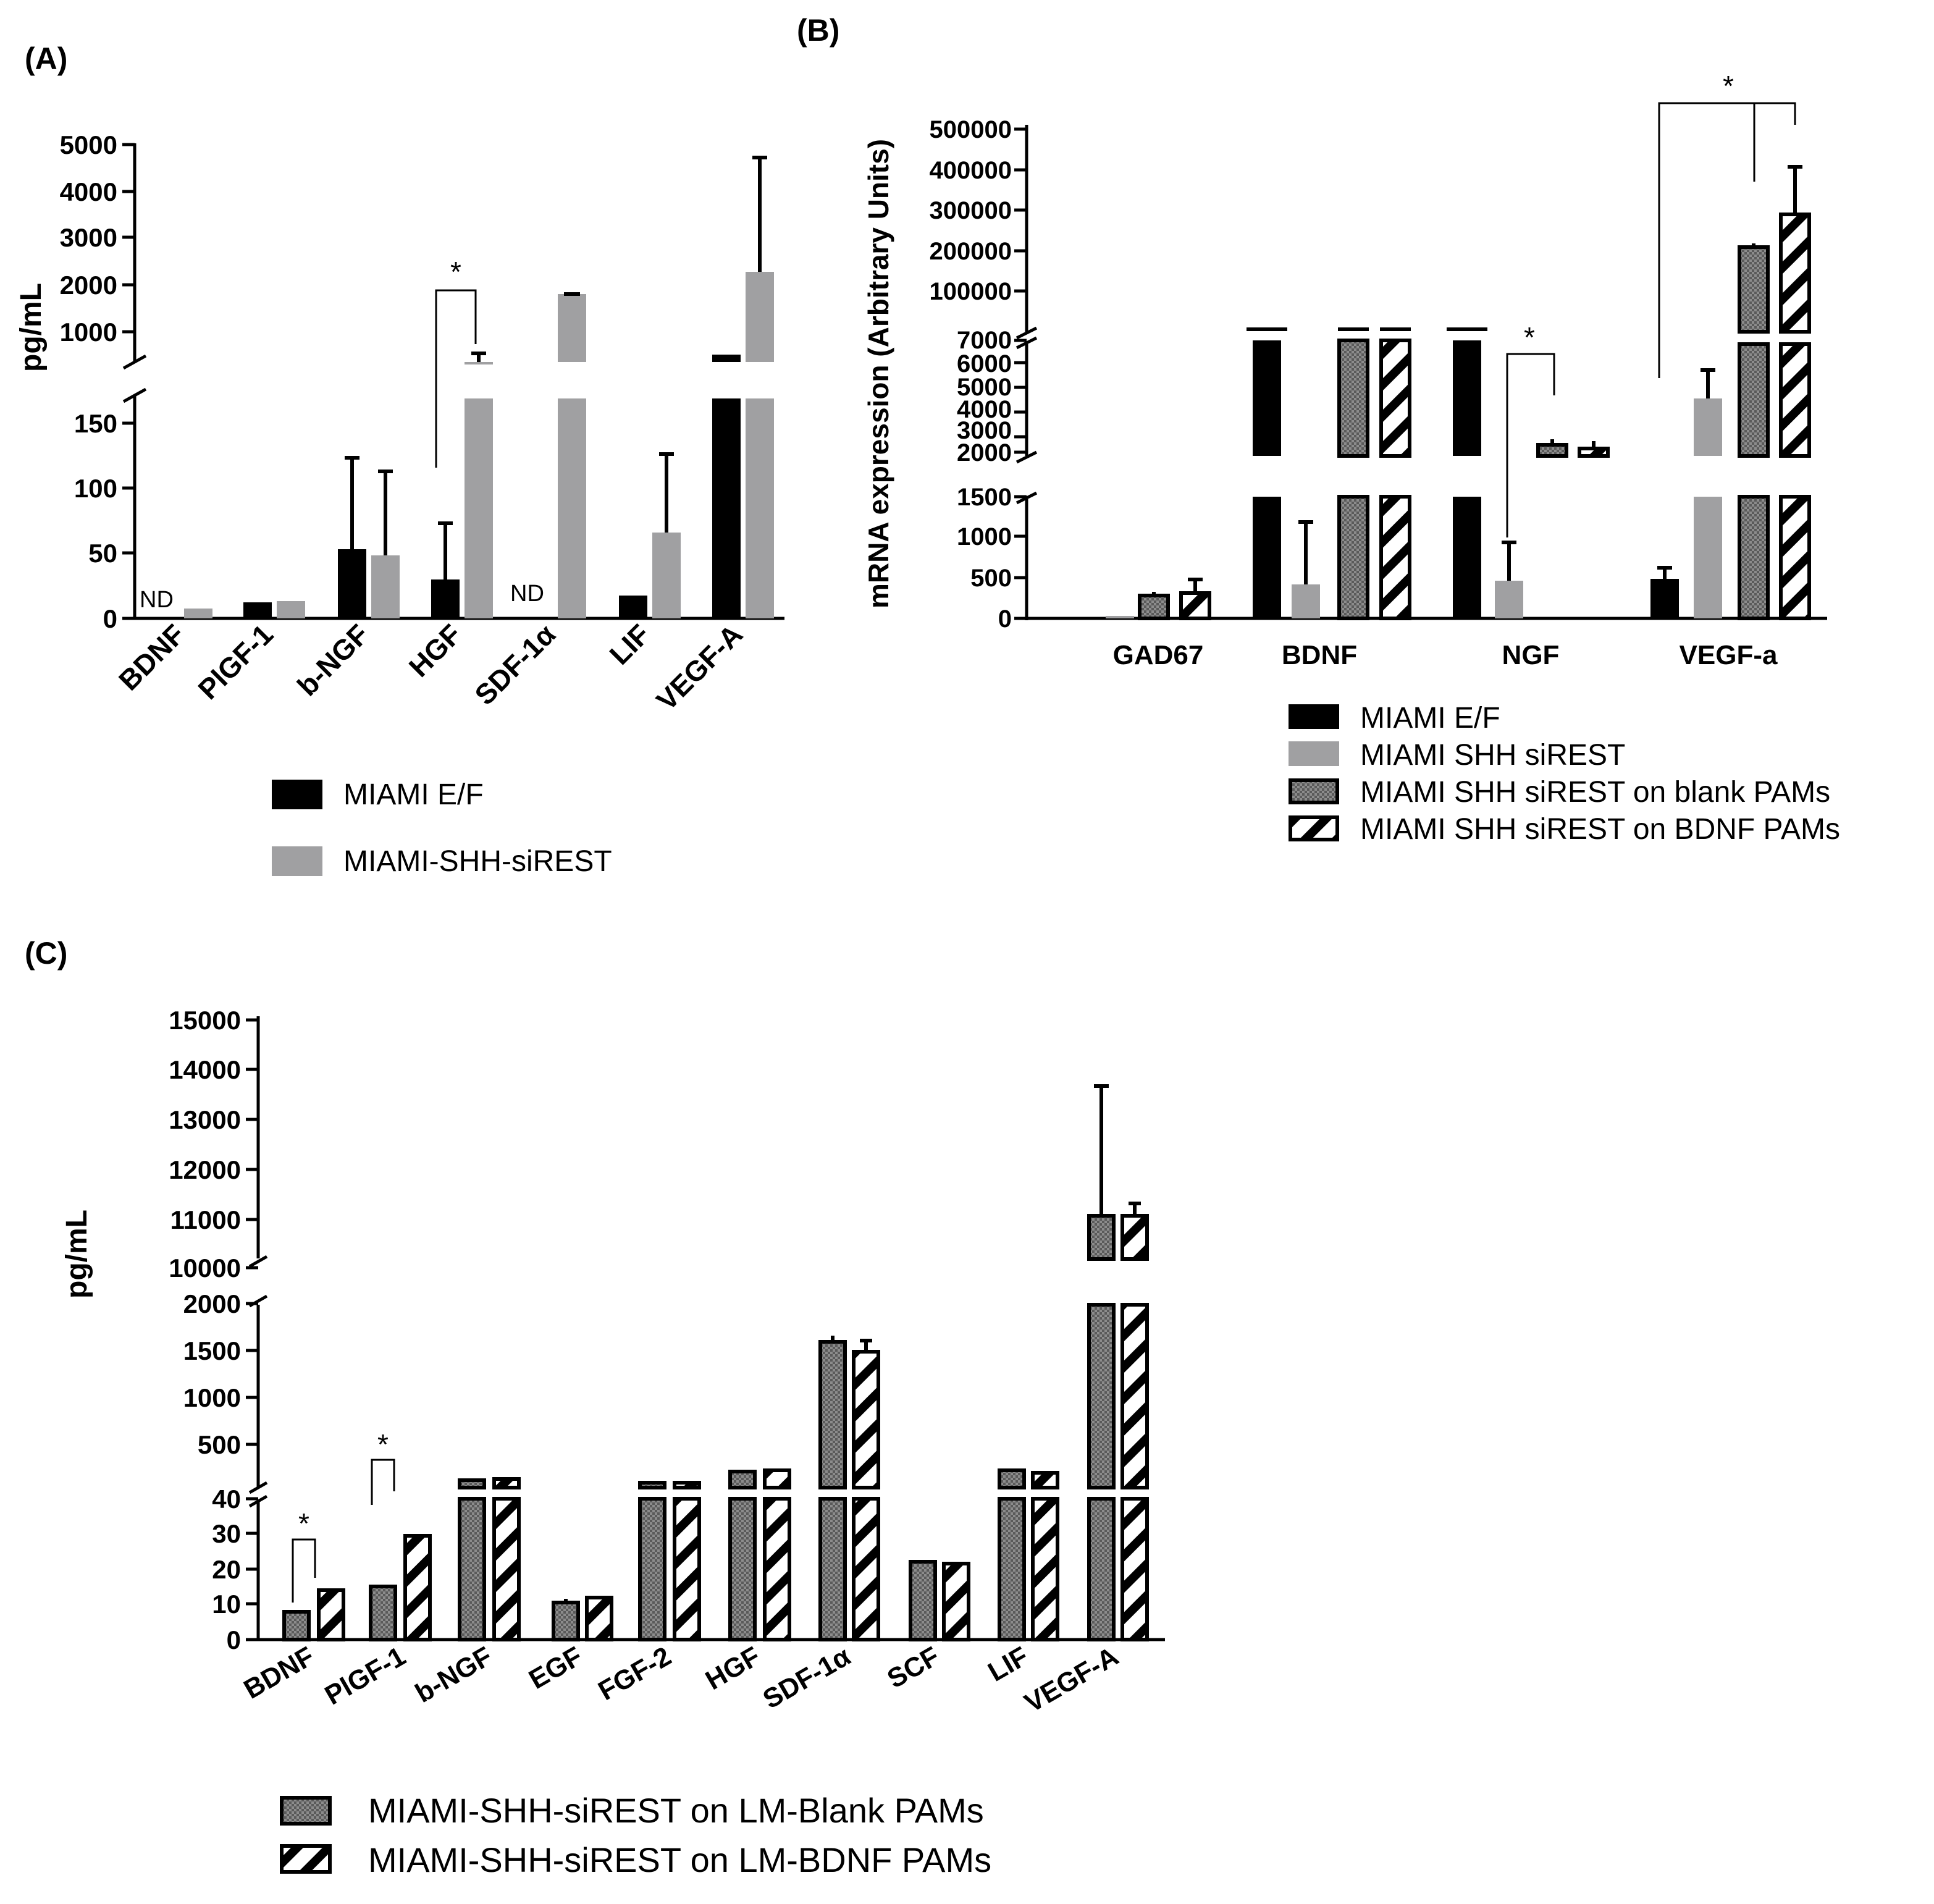  What do you see at coordinates (991, 579) in the screenshot?
I see `panel-b-tick-label: 500` at bounding box center [991, 579].